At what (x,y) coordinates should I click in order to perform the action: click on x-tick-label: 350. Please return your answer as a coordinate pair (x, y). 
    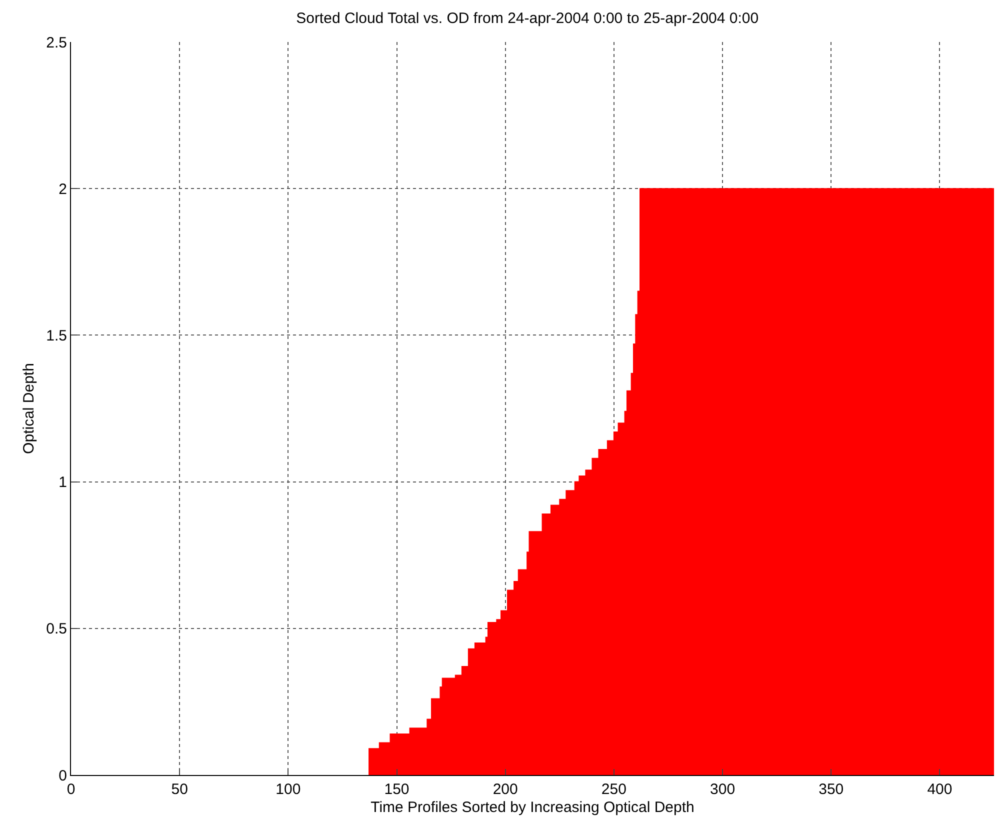
    Looking at the image, I should click on (831, 789).